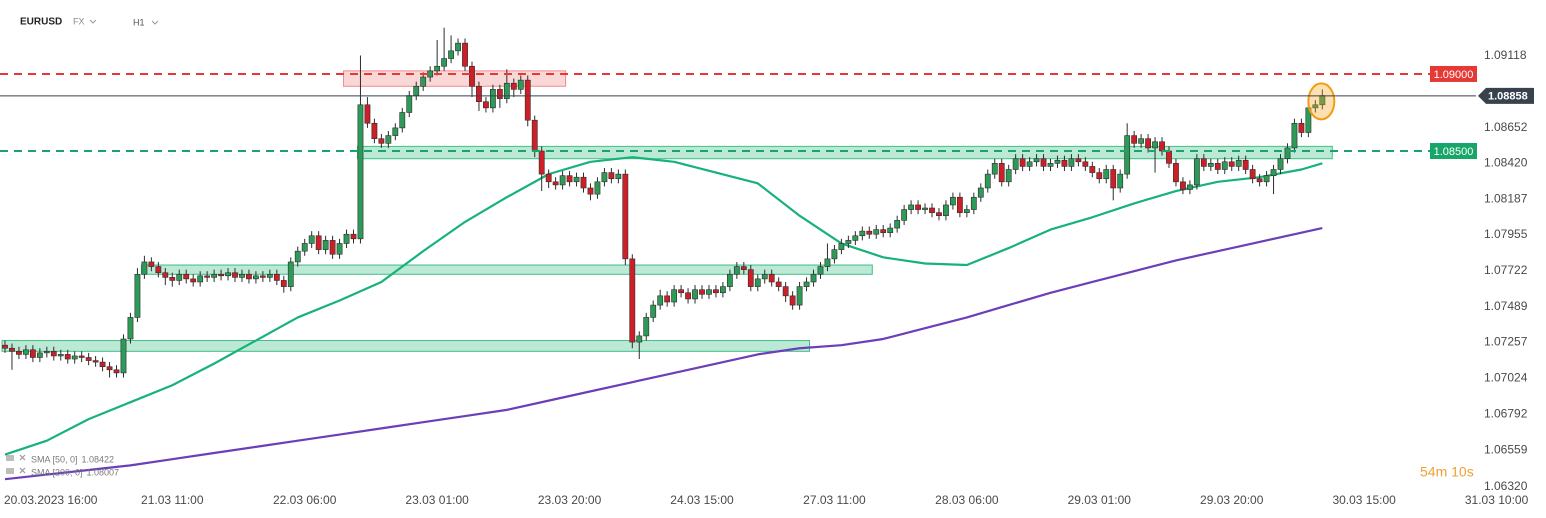 The image size is (1546, 518). I want to click on x-tick-label: 29.03 01:00, so click(1100, 500).